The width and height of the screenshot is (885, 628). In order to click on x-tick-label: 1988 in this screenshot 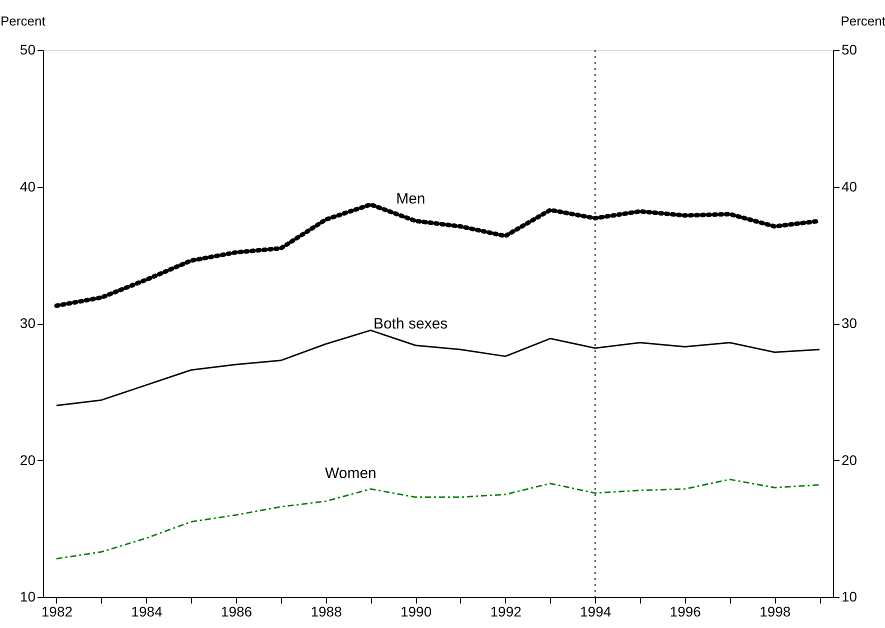, I will do `click(326, 612)`.